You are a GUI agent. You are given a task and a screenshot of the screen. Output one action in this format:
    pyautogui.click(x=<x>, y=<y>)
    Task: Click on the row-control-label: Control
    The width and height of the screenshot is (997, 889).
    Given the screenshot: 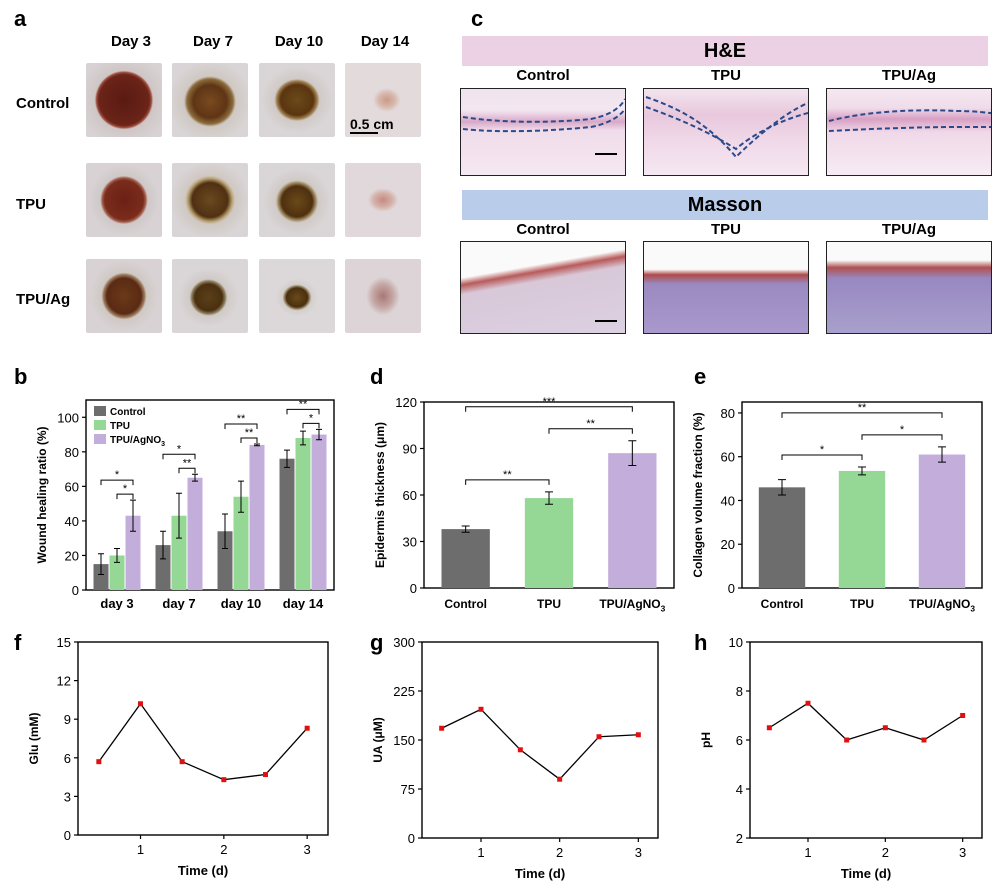 What is the action you would take?
    pyautogui.click(x=43, y=103)
    